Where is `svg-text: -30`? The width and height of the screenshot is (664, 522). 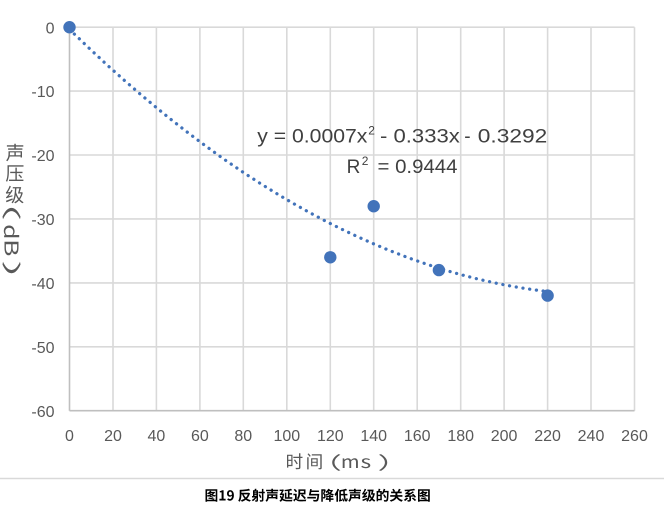
svg-text: -30 is located at coordinates (42, 220).